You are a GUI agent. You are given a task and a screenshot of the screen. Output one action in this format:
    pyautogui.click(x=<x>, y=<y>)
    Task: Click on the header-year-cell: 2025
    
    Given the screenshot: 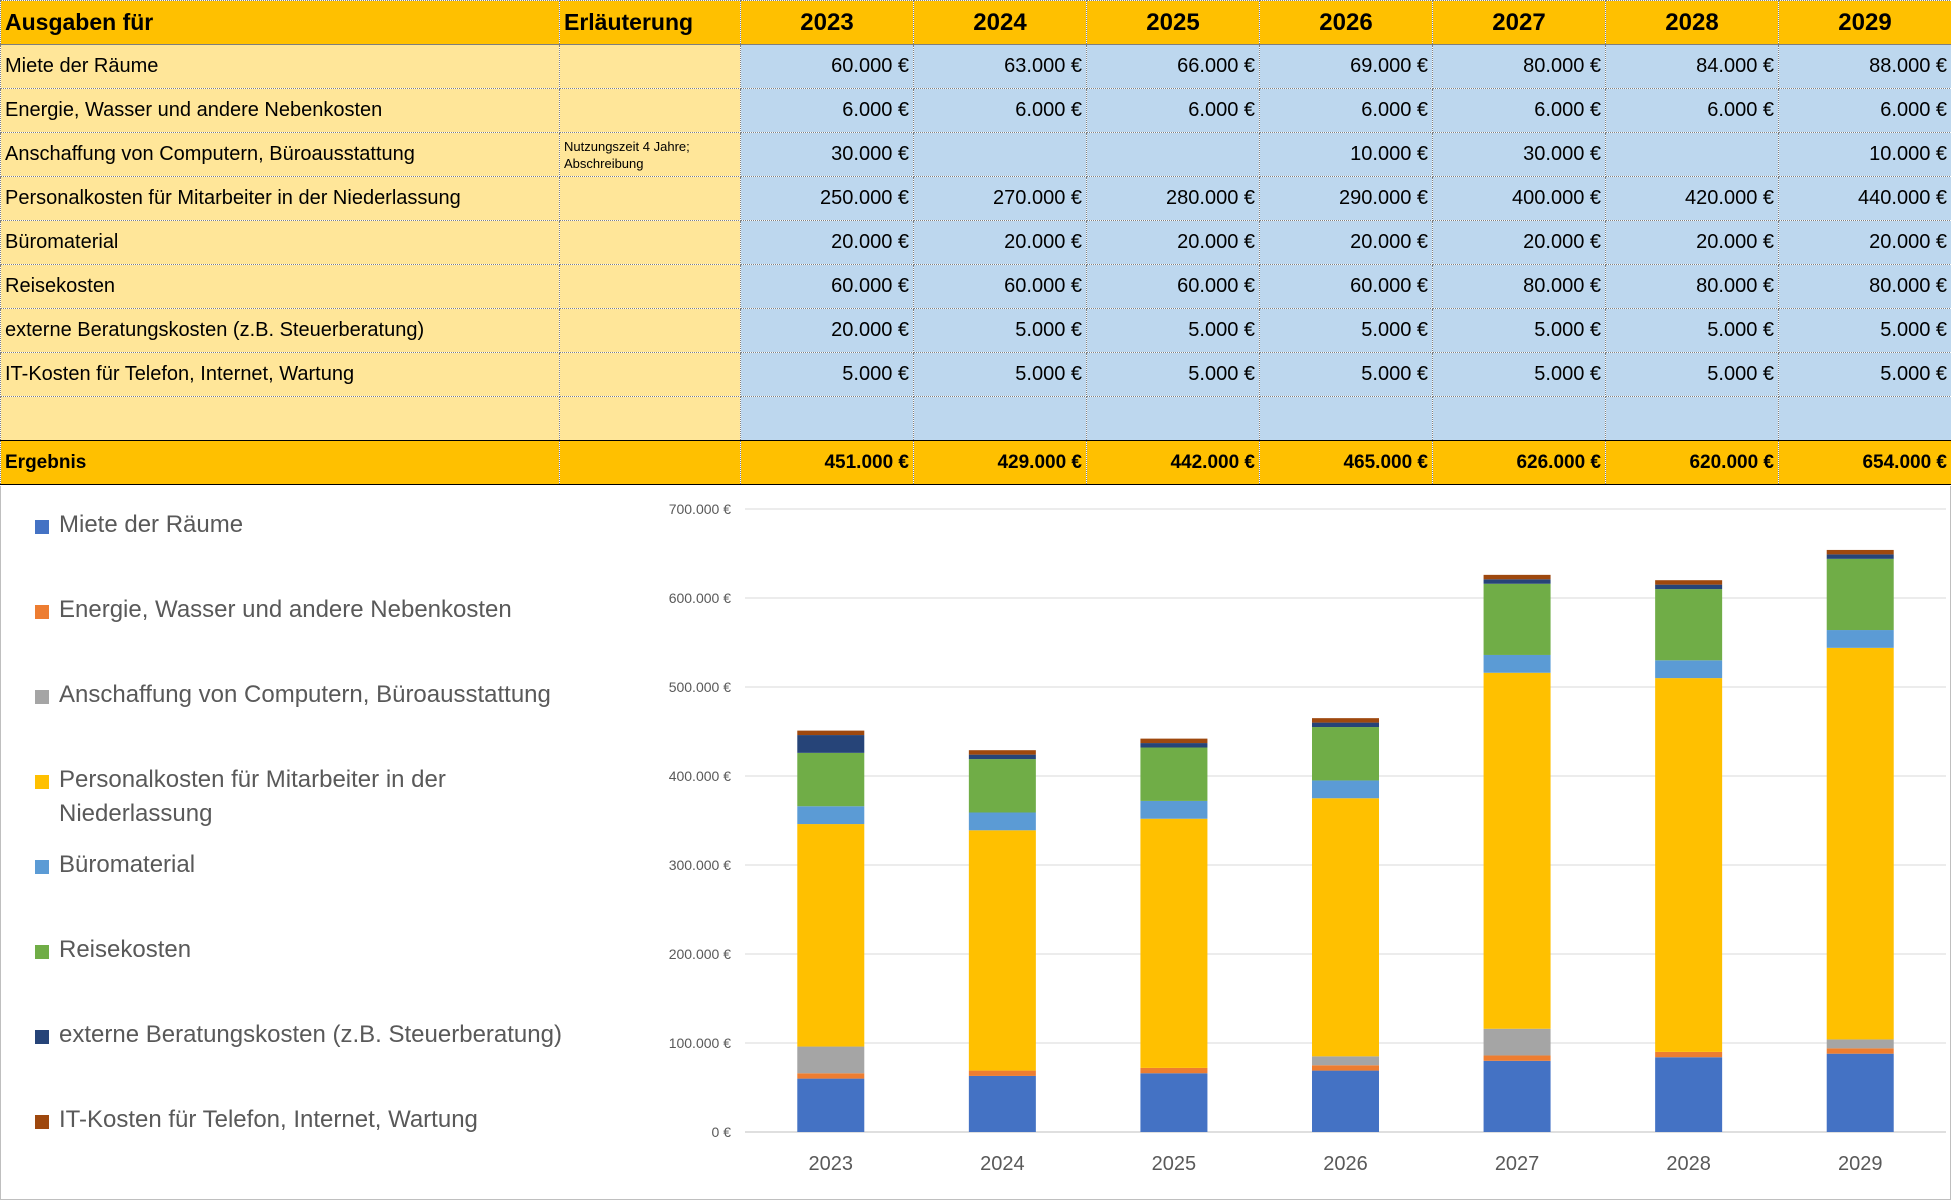 What is the action you would take?
    pyautogui.click(x=1173, y=22)
    